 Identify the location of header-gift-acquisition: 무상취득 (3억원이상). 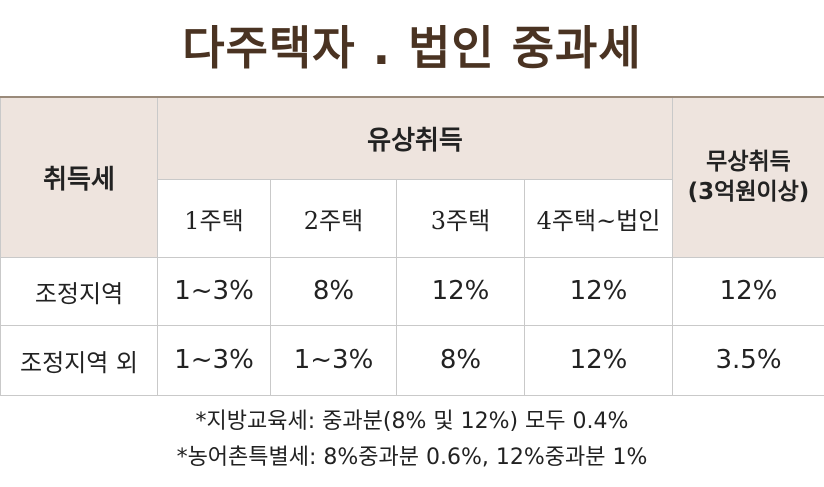
(748, 177).